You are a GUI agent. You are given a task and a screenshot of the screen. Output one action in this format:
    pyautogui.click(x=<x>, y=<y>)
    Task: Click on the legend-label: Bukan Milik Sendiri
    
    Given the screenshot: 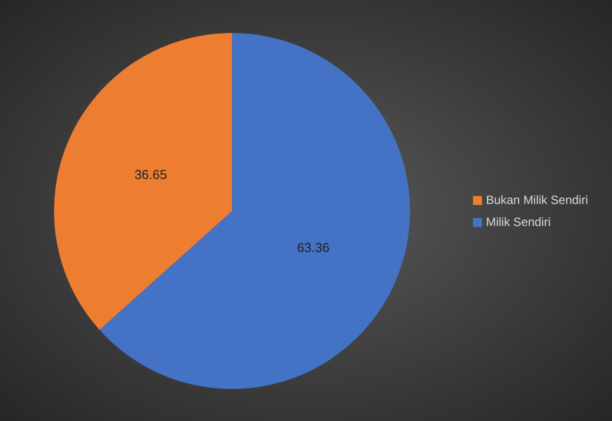 What is the action you would take?
    pyautogui.click(x=537, y=199)
    